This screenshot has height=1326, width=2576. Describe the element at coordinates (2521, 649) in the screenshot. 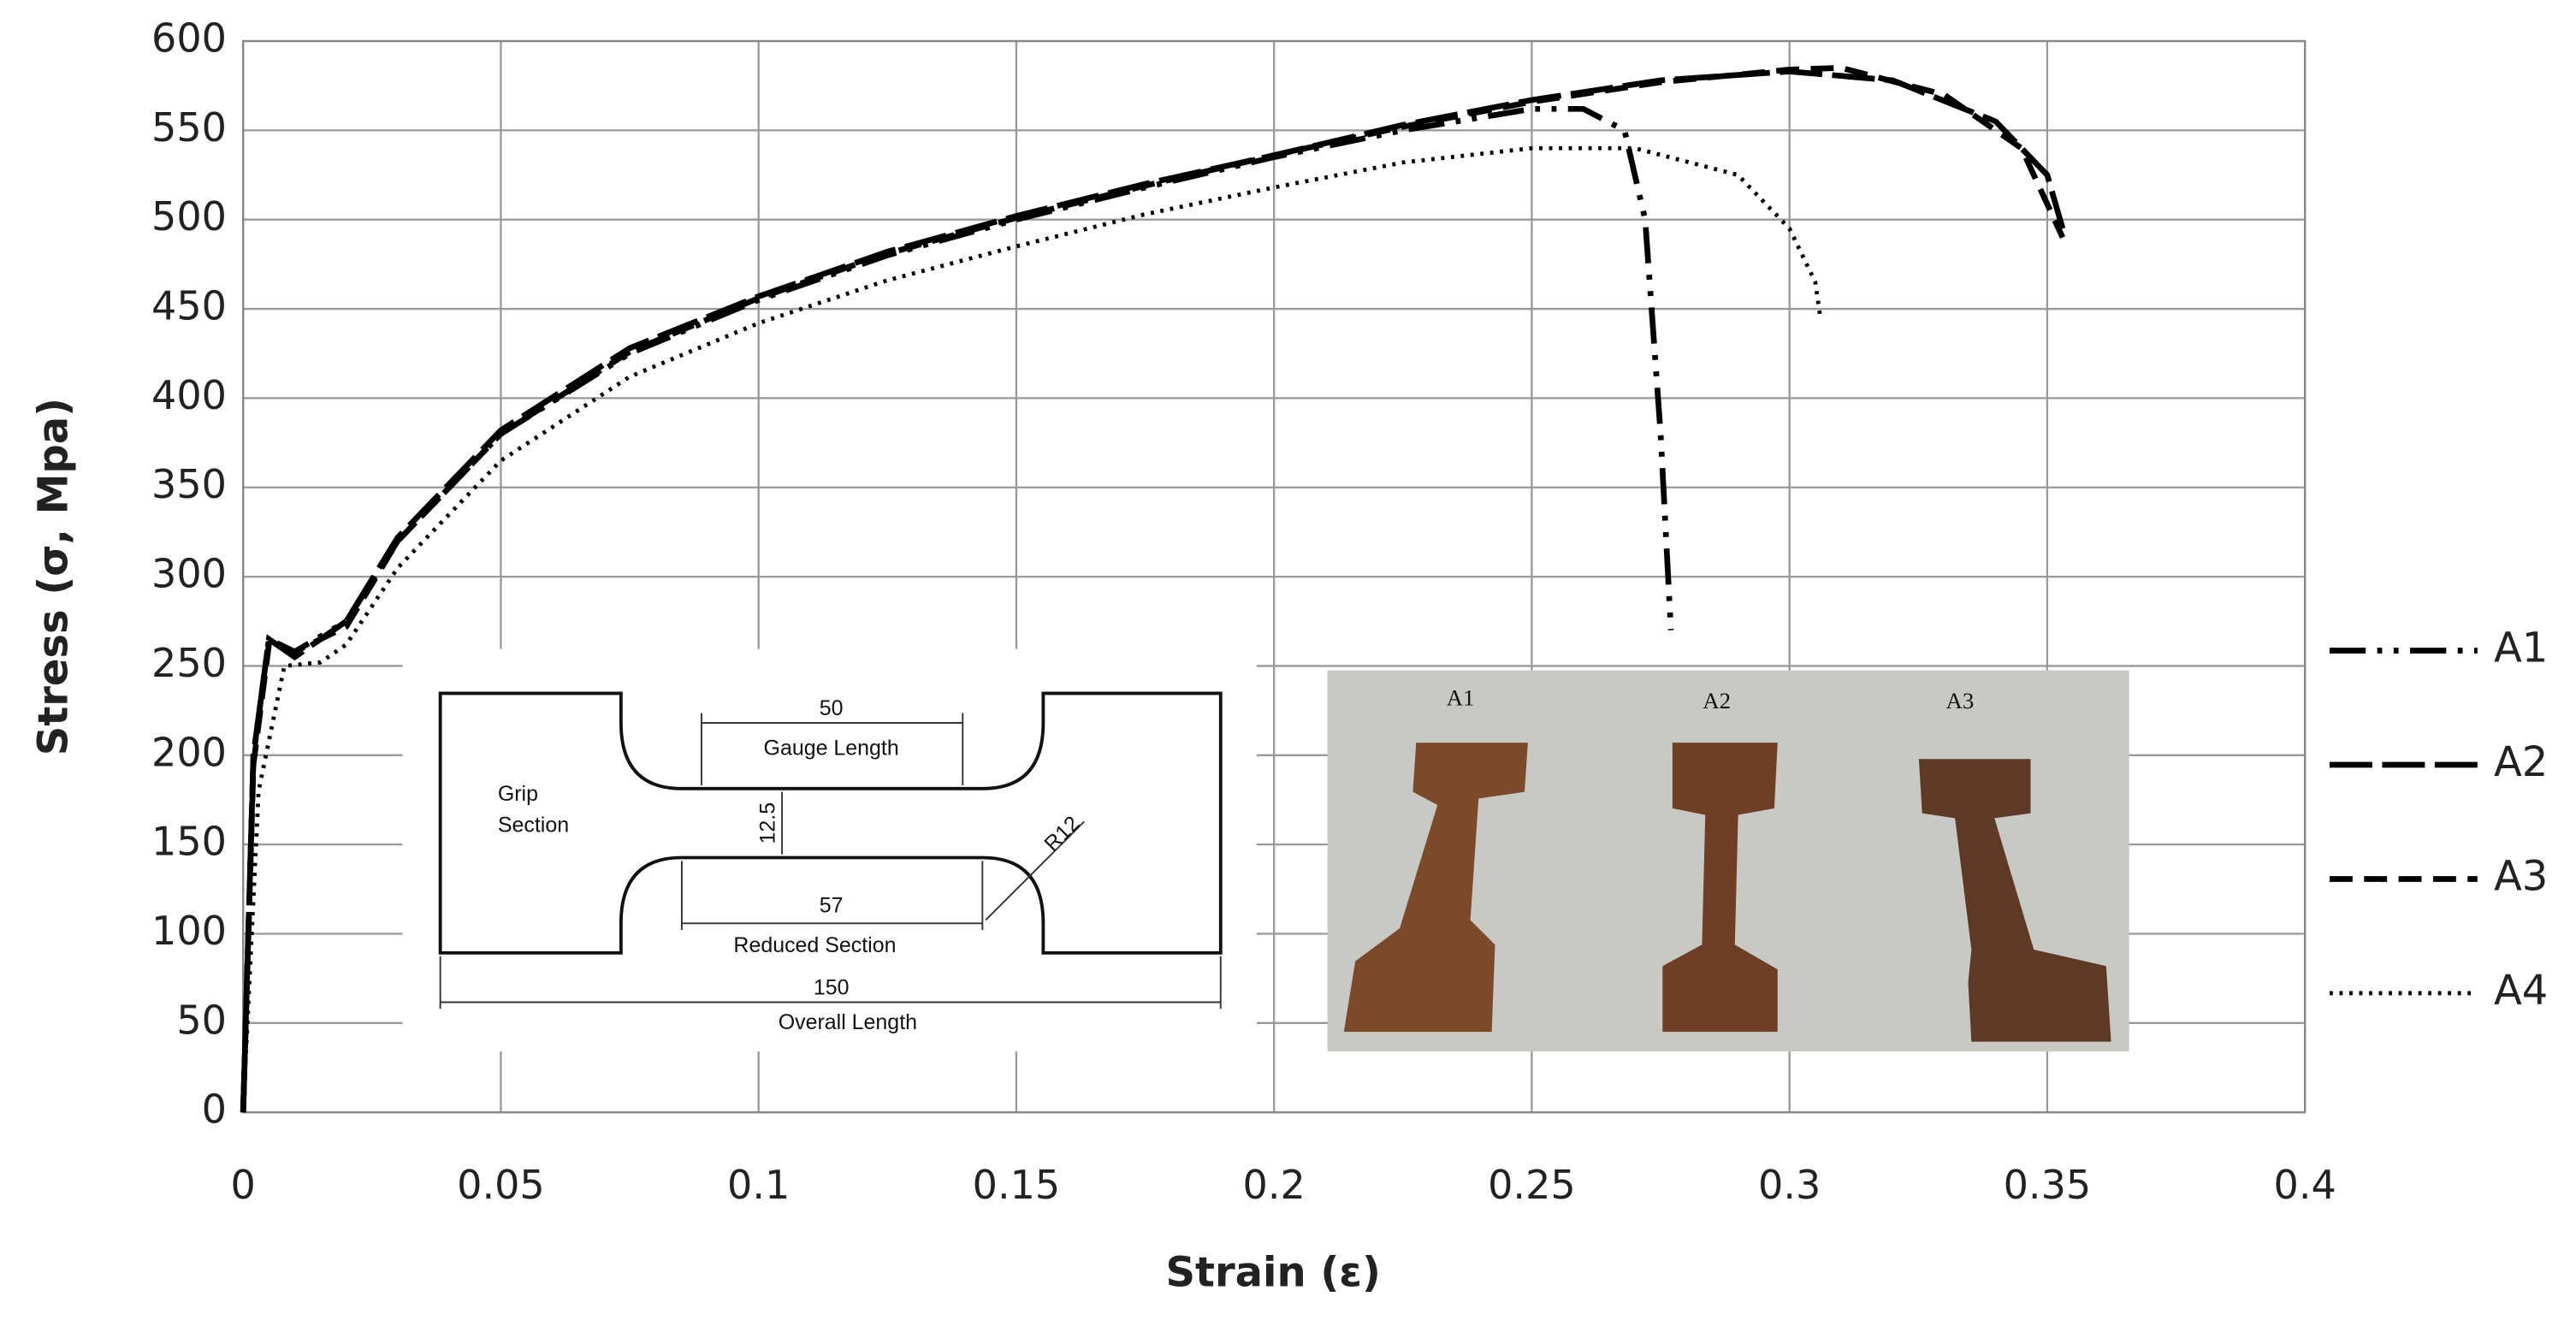

I see `legend-label: A1` at that location.